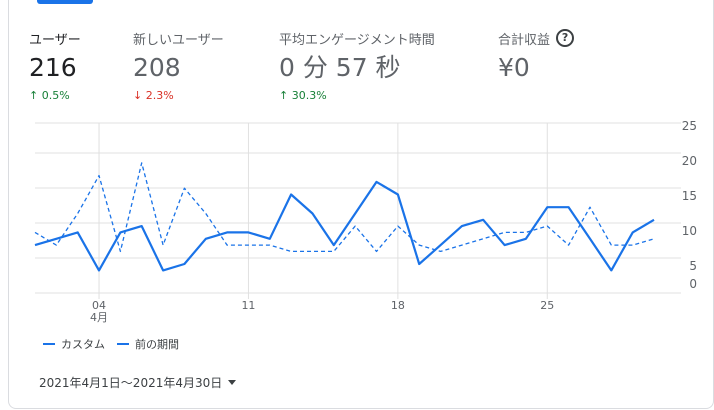  Describe the element at coordinates (248, 305) in the screenshot. I see `x-tick-label: 11` at that location.